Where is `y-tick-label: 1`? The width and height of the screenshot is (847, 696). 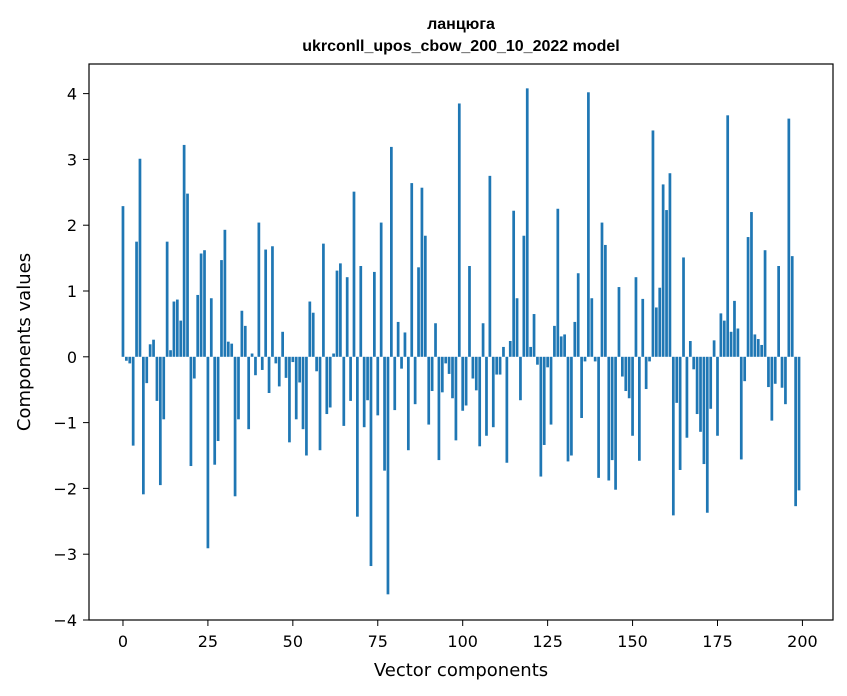 y-tick-label: 1 is located at coordinates (72, 291).